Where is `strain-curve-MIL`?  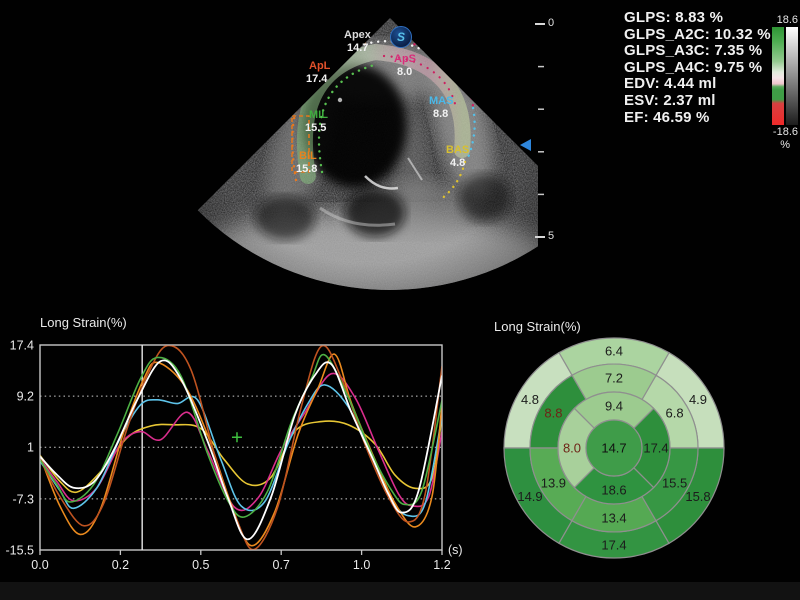 strain-curve-MIL is located at coordinates (241, 435).